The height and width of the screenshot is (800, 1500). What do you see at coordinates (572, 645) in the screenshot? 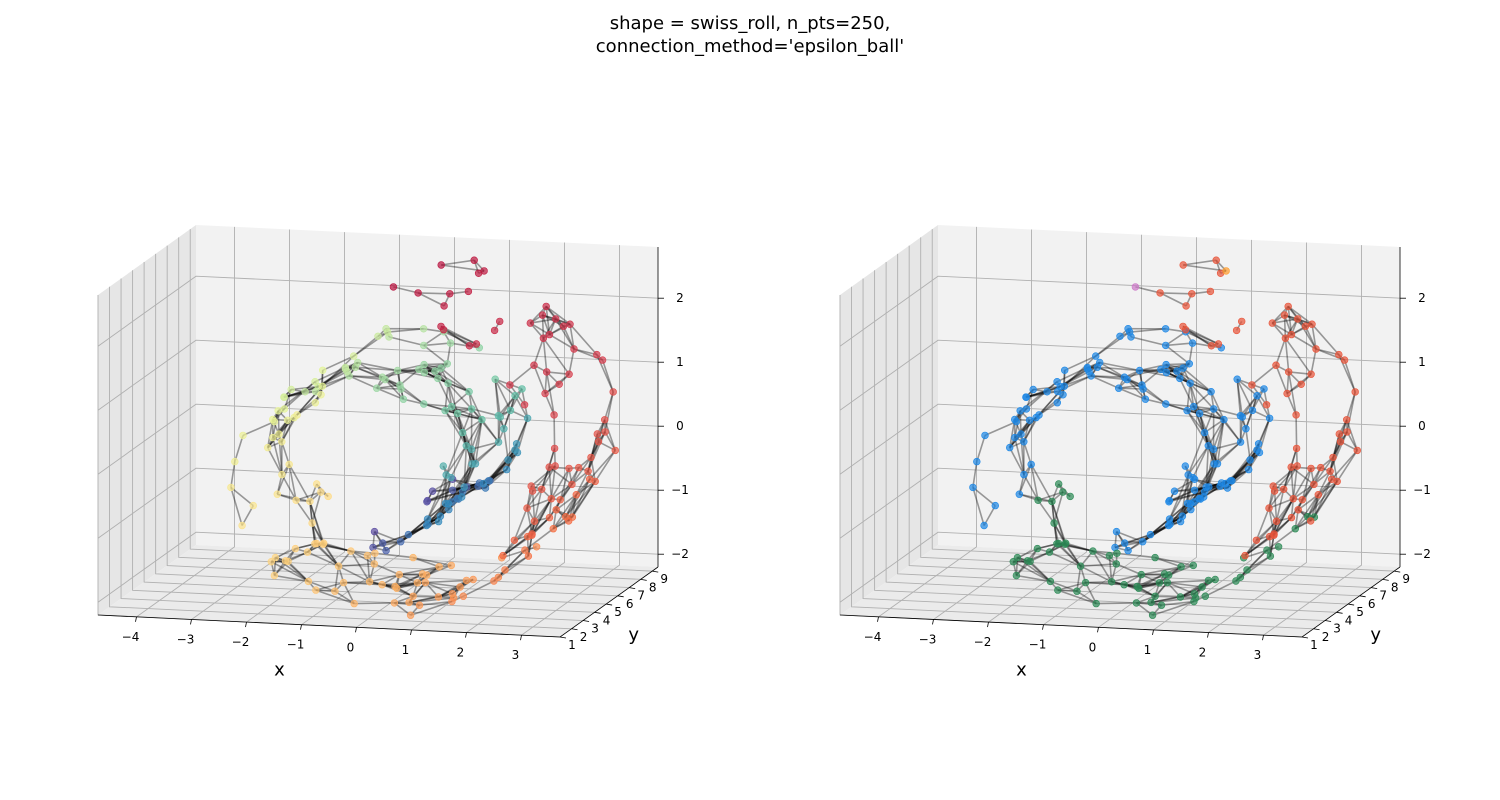
I see `y-tick-label: 1` at bounding box center [572, 645].